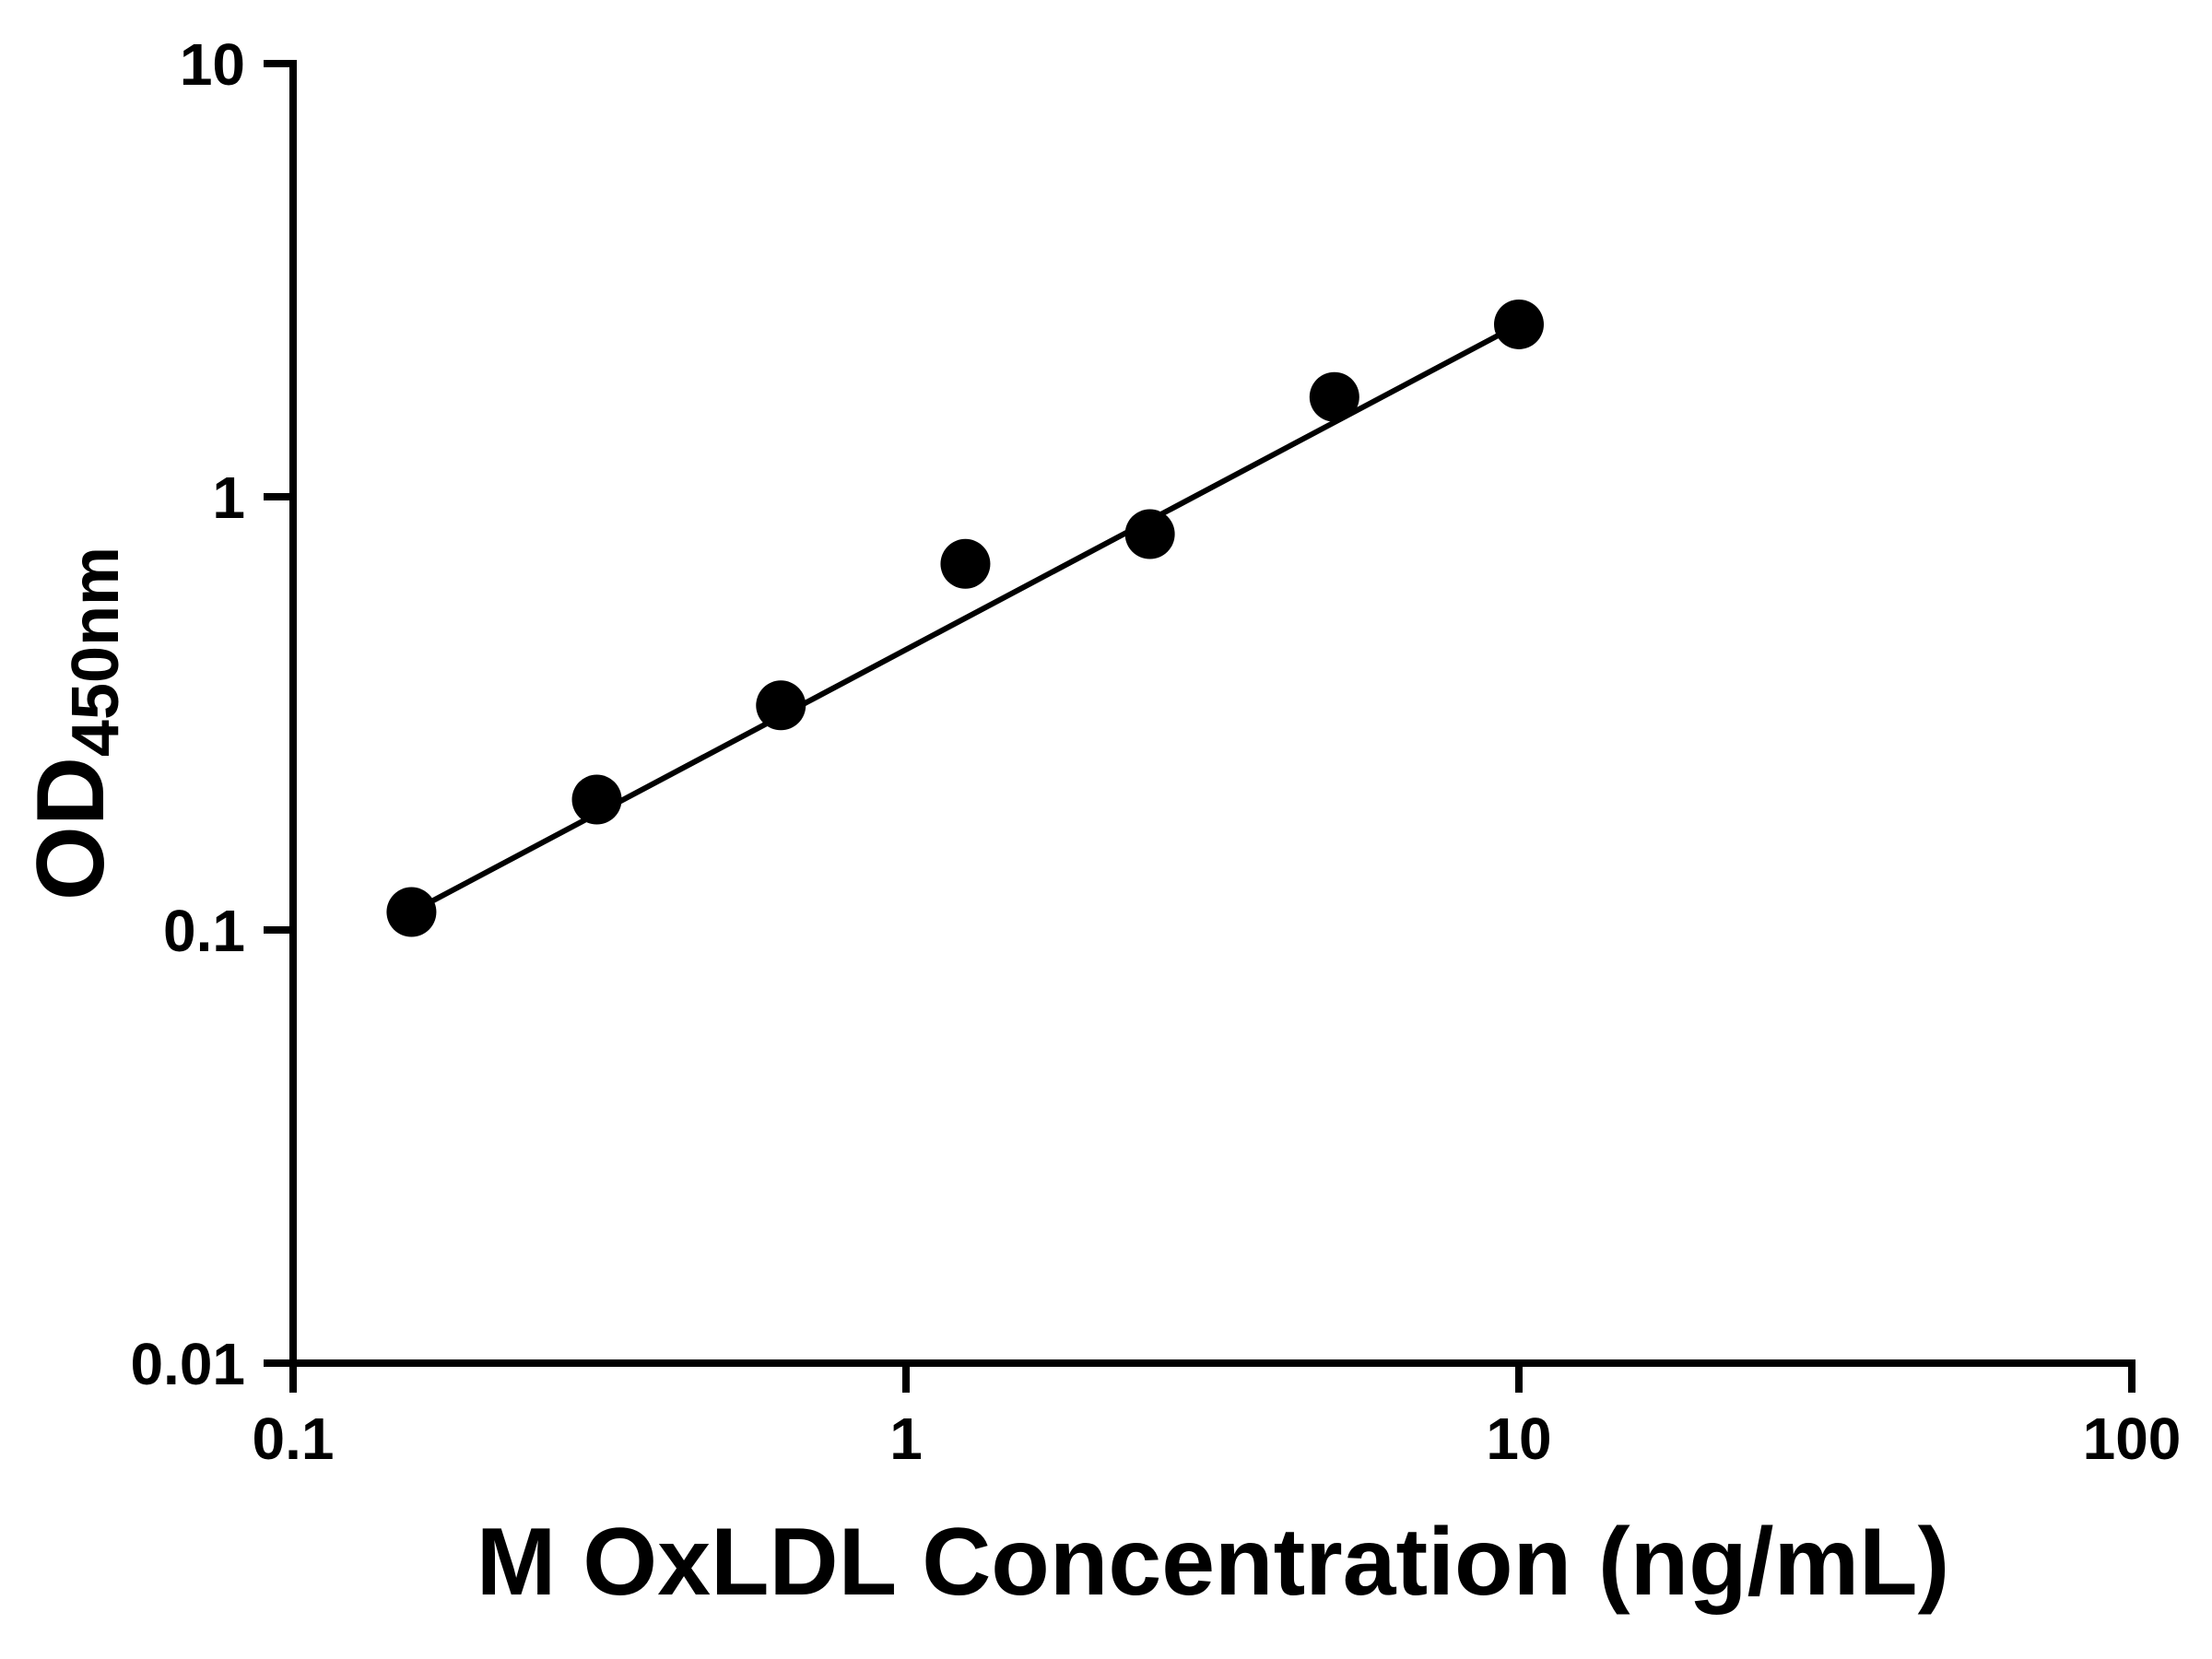 The image size is (2212, 1659). I want to click on x-tick-label: 10, so click(1518, 1439).